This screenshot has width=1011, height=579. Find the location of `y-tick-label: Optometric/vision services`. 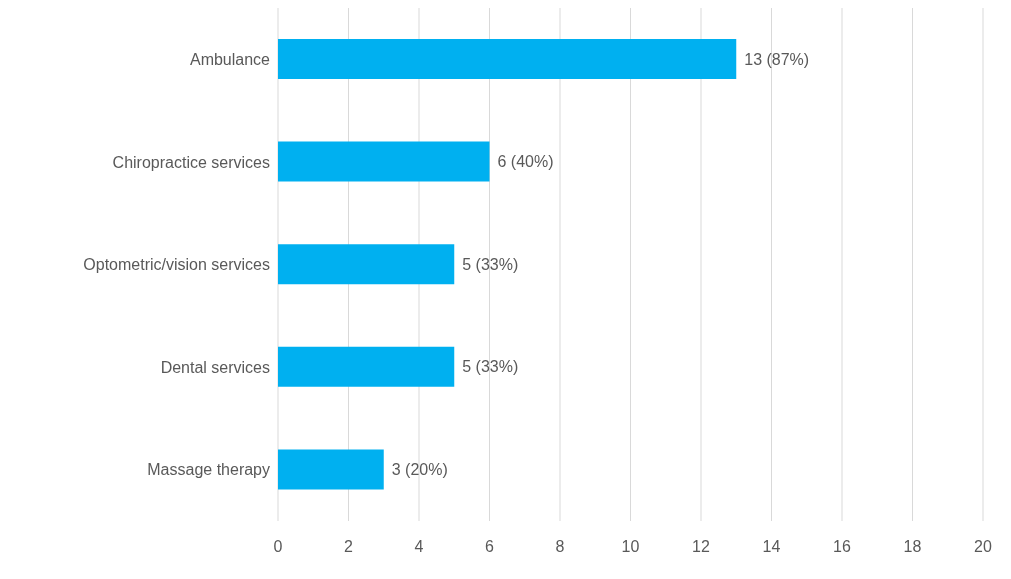

y-tick-label: Optometric/vision services is located at coordinates (176, 265).